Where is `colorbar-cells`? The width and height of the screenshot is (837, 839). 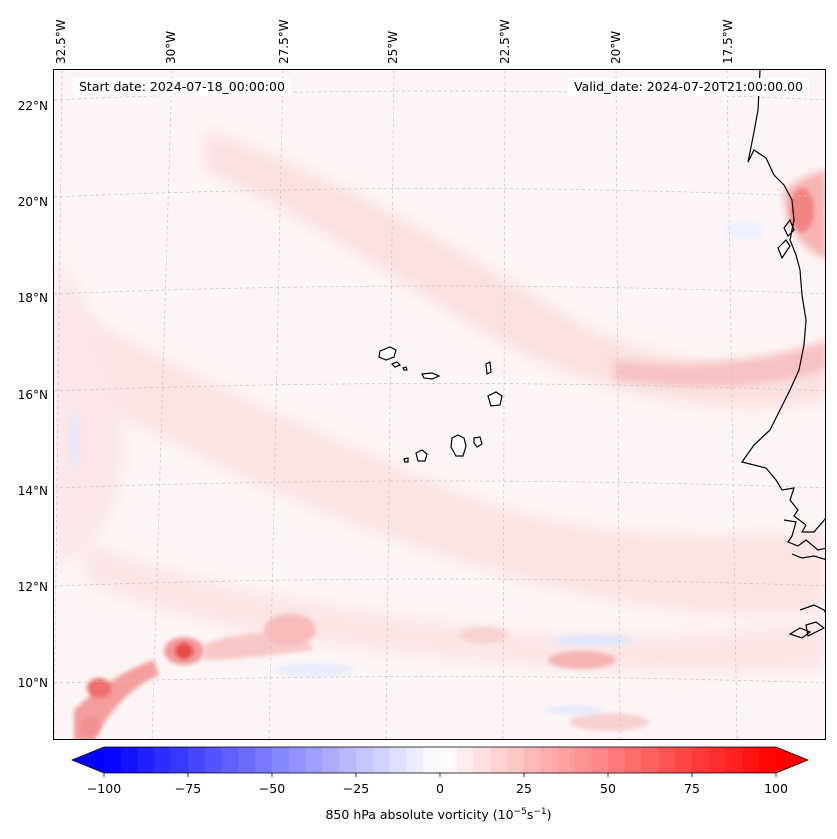
colorbar-cells is located at coordinates (440, 760).